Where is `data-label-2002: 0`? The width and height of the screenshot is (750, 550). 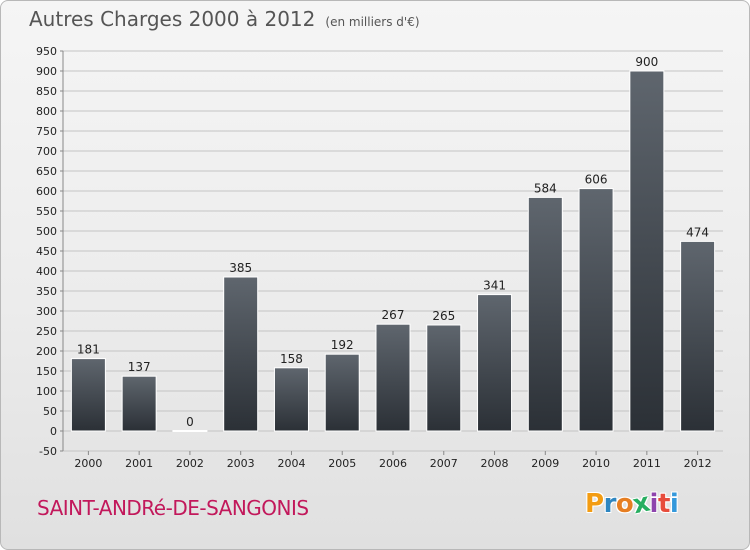
data-label-2002: 0 is located at coordinates (190, 422).